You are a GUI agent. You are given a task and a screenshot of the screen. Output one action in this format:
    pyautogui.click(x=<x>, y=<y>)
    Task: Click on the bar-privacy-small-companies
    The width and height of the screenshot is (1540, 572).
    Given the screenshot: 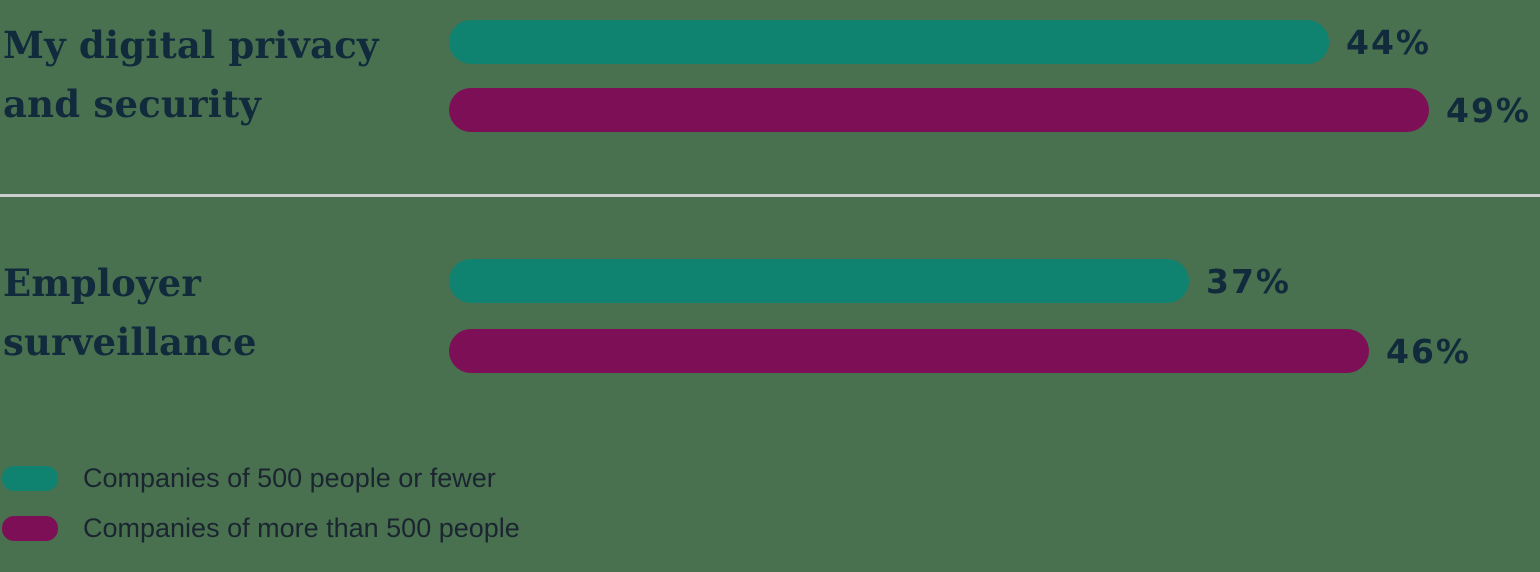 What is the action you would take?
    pyautogui.click(x=889, y=42)
    